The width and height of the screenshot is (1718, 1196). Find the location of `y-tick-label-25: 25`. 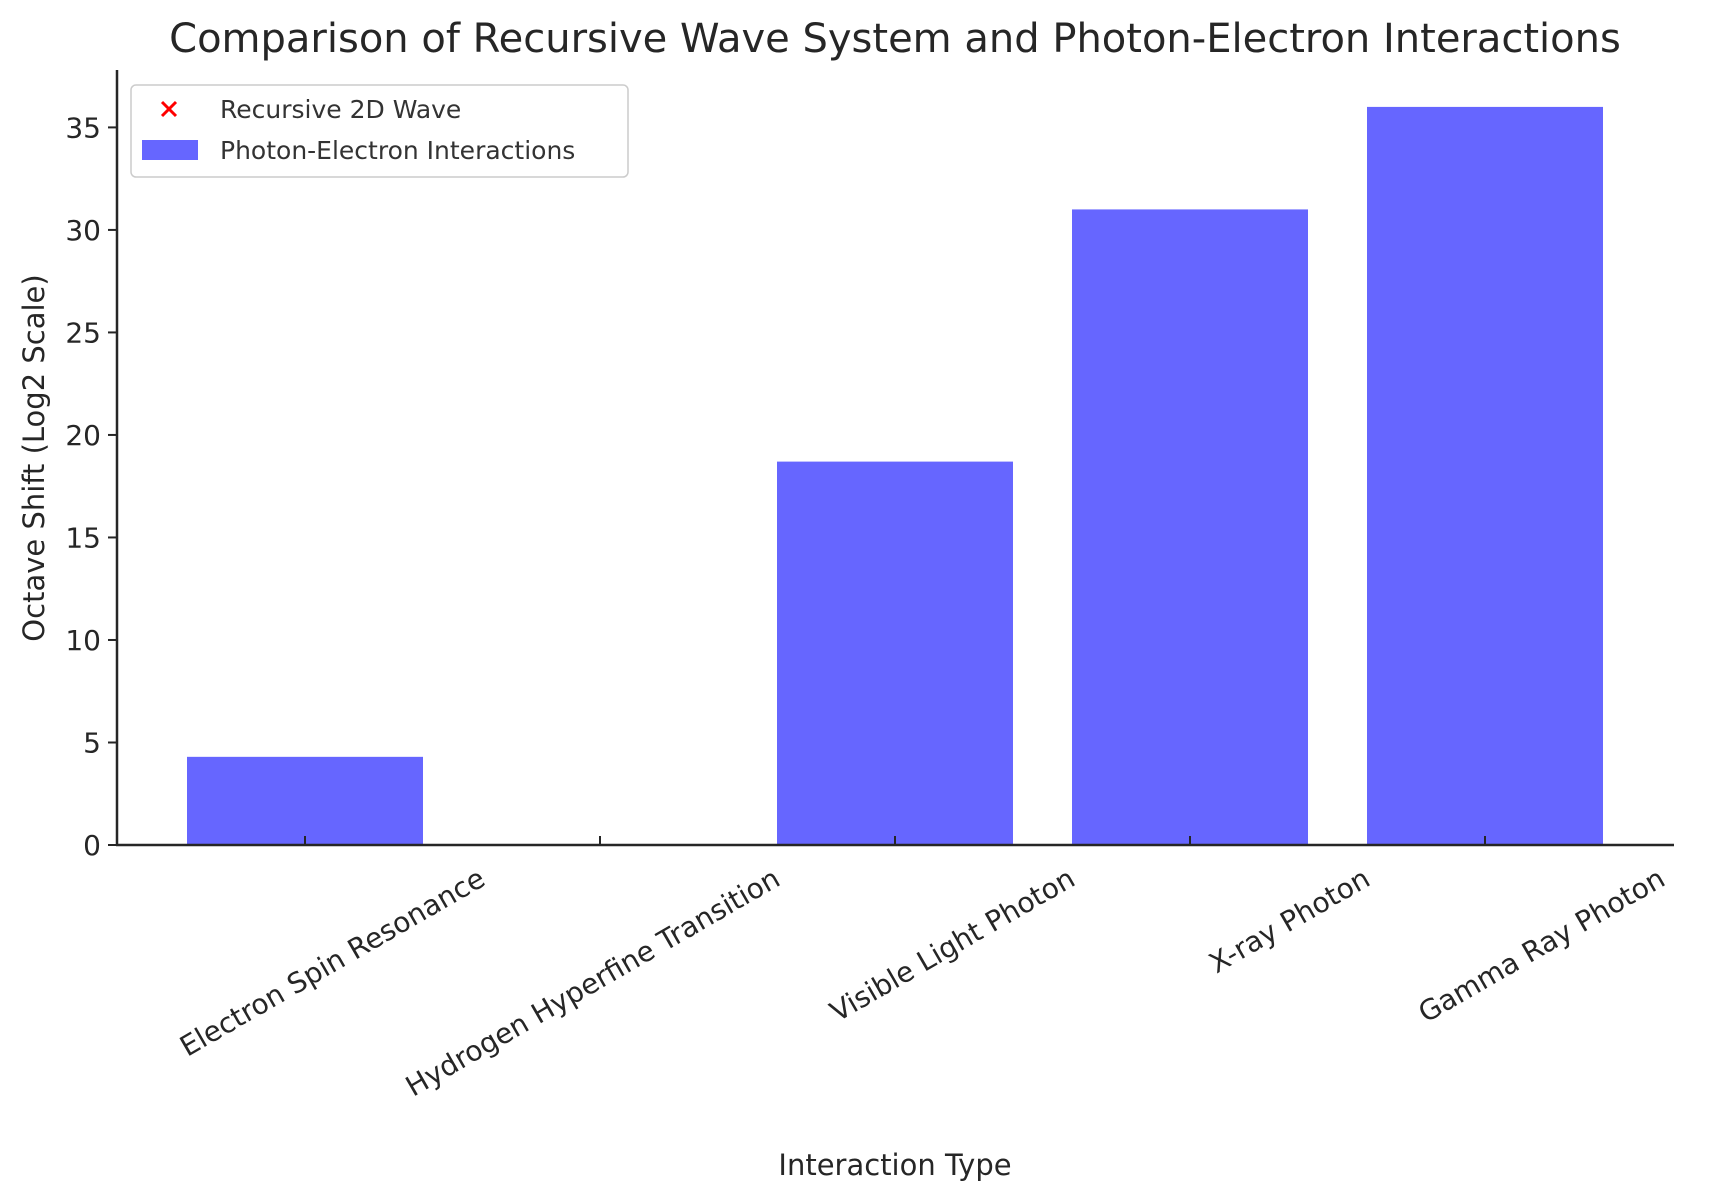

y-tick-label-25: 25 is located at coordinates (83, 332).